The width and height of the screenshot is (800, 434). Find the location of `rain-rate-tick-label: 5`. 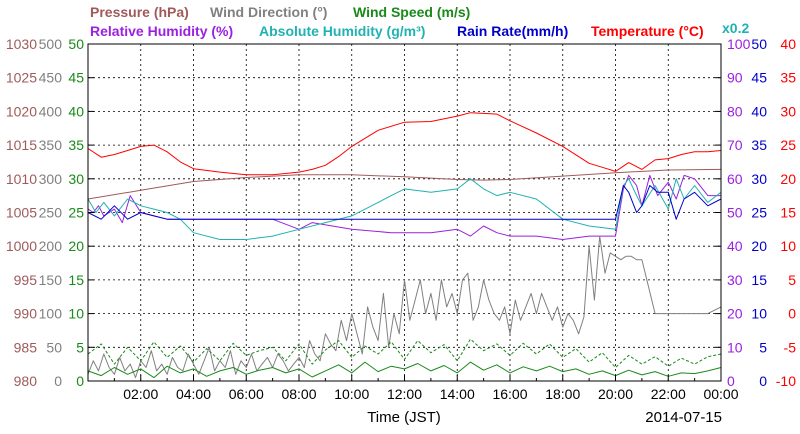

rain-rate-tick-label: 5 is located at coordinates (763, 347).